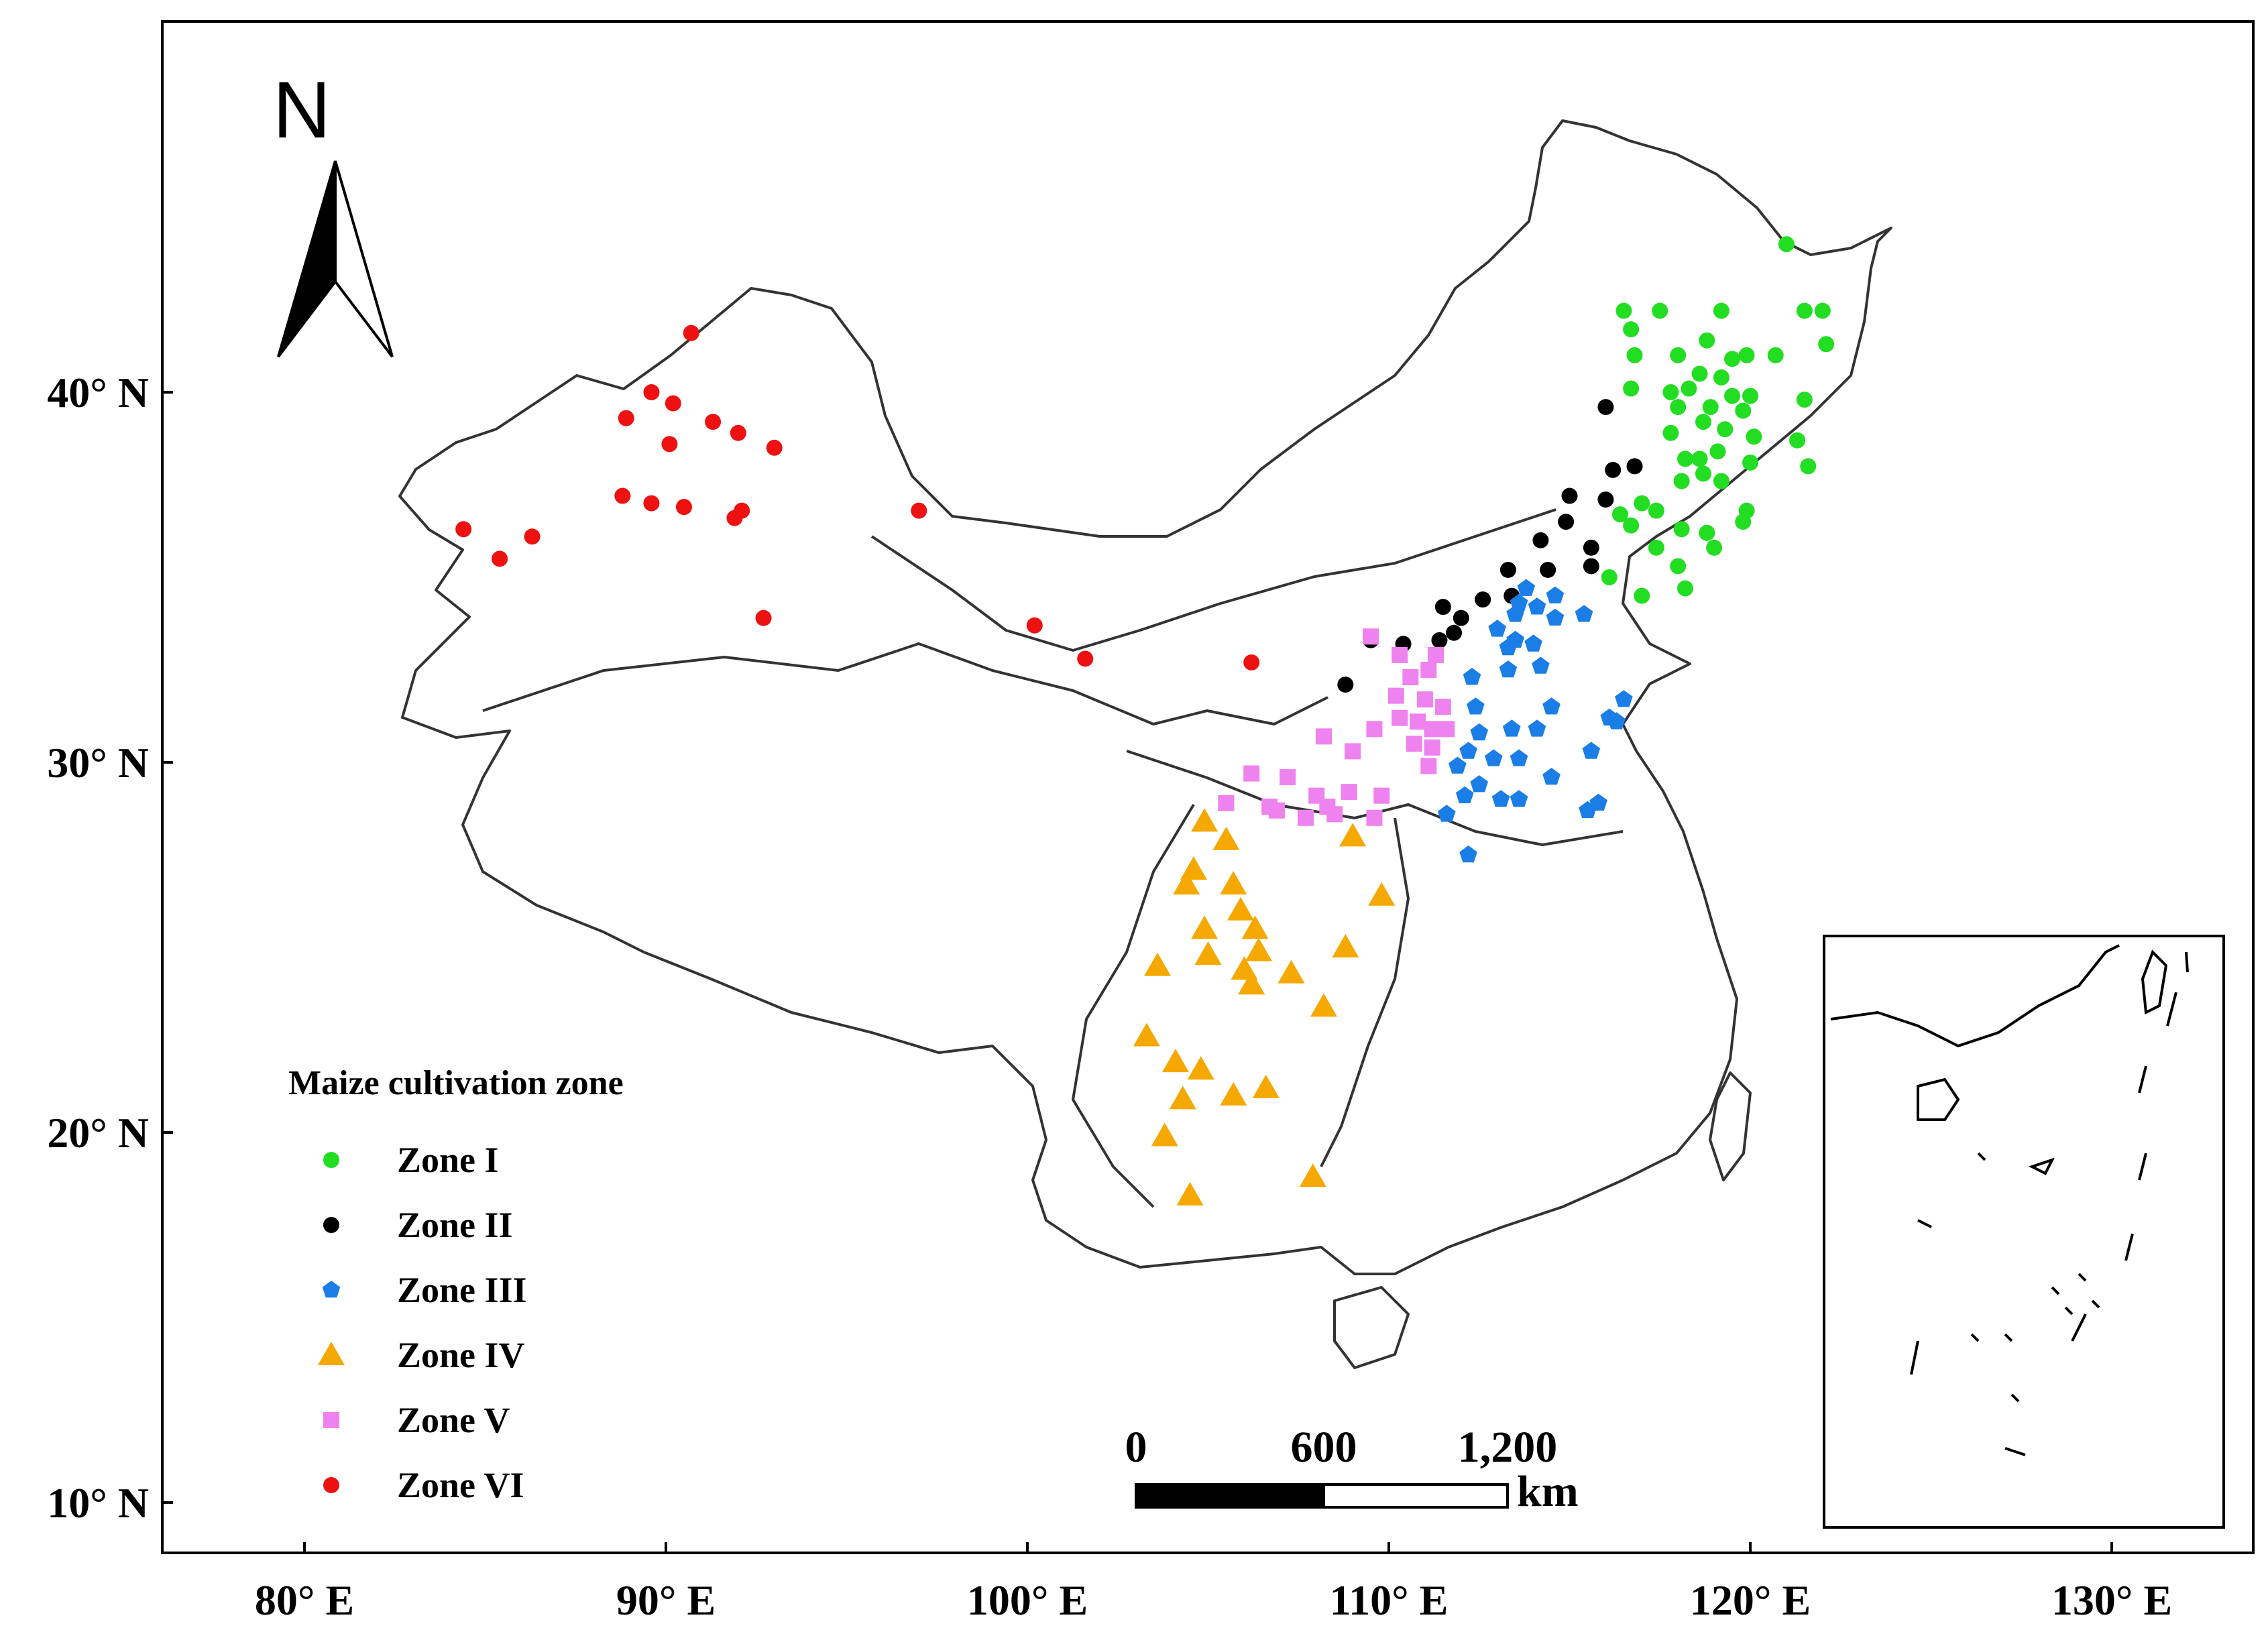 Image resolution: width=2268 pixels, height=1636 pixels. I want to click on x-tick-label: 110° E, so click(1390, 1600).